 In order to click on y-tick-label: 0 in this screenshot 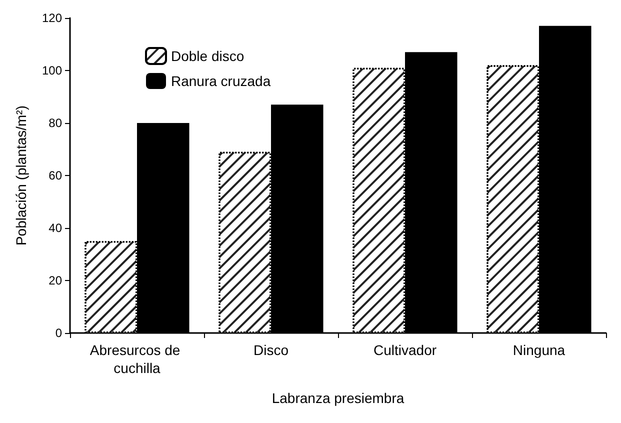, I will do `click(58, 333)`.